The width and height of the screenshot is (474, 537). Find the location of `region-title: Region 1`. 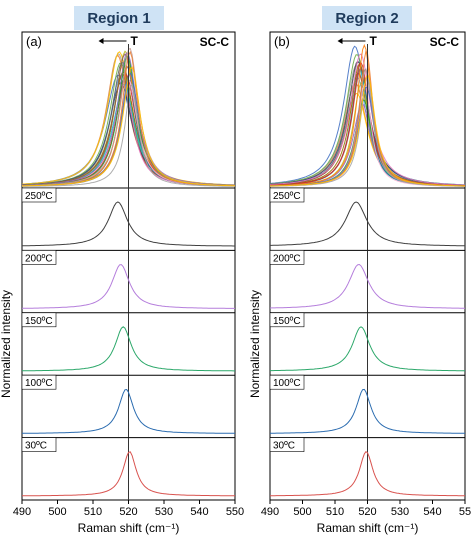

region-title: Region 1 is located at coordinates (118, 18).